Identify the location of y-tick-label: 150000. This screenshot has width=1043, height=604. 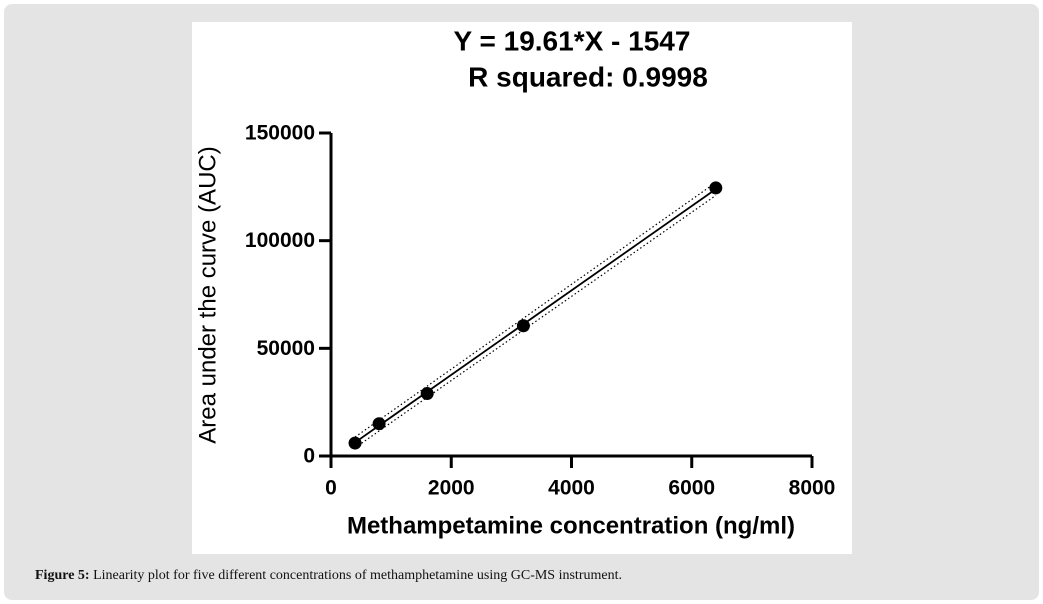
(280, 133).